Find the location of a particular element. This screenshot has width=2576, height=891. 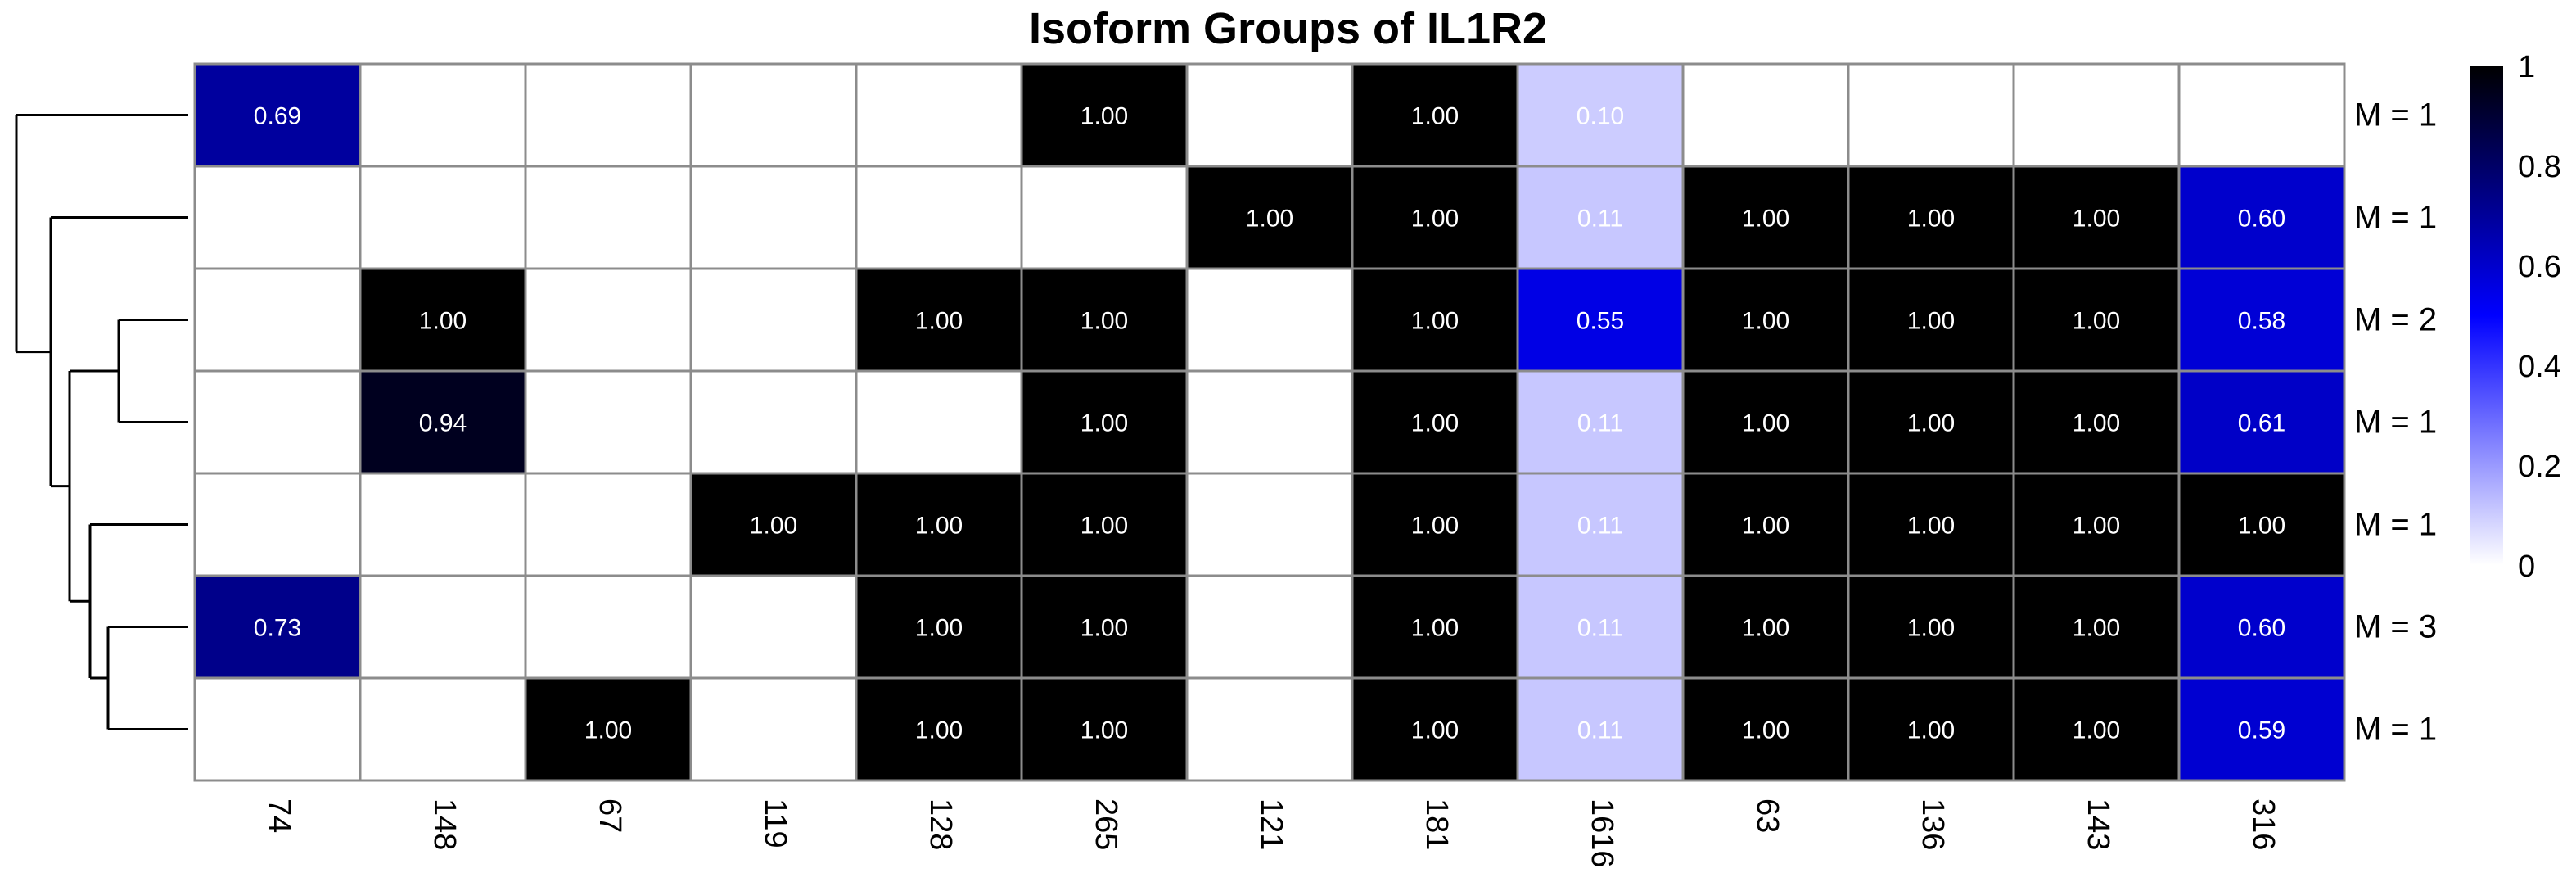

cell-value-label: 0.59 is located at coordinates (2261, 730).